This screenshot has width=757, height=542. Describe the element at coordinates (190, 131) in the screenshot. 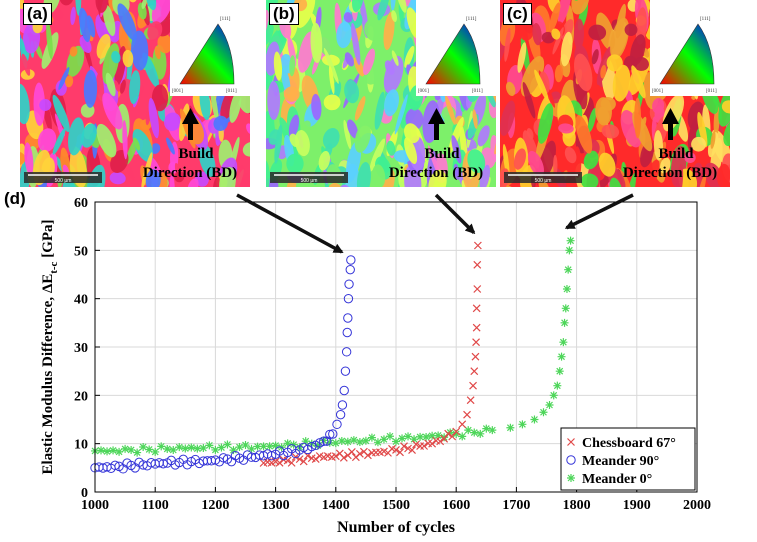

I see `build-arrow-shaft` at that location.